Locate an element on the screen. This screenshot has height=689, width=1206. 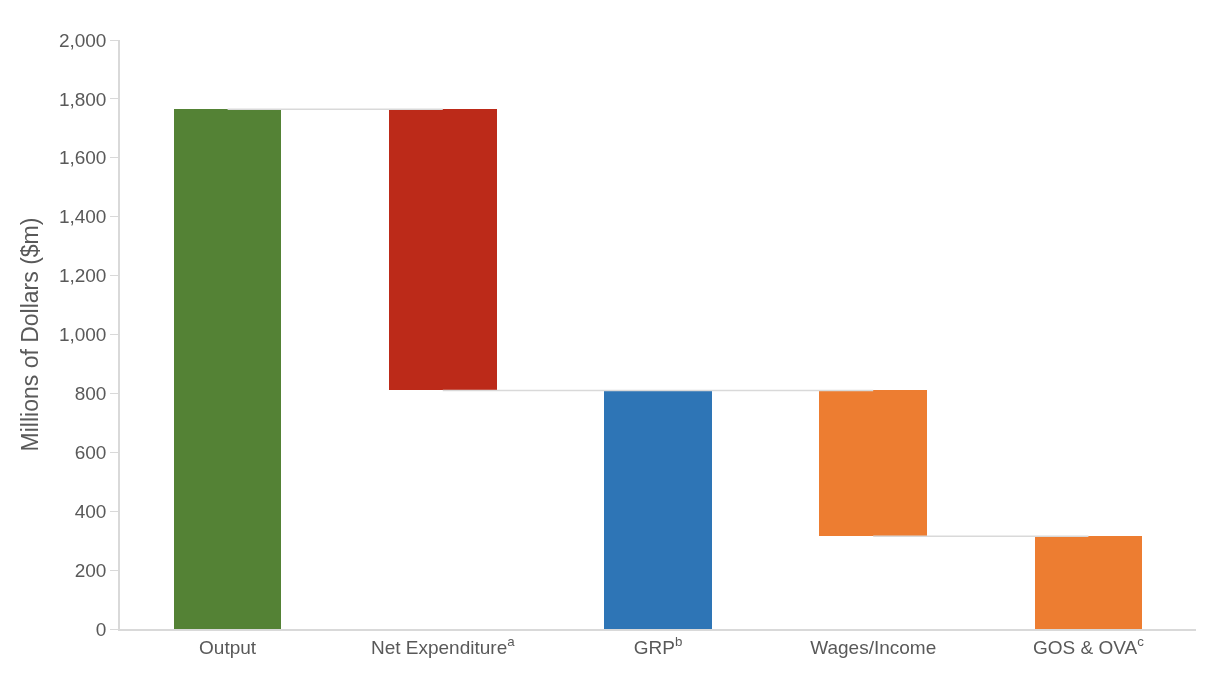
x-tick-label: GRP$^{b}$ is located at coordinates (658, 645).